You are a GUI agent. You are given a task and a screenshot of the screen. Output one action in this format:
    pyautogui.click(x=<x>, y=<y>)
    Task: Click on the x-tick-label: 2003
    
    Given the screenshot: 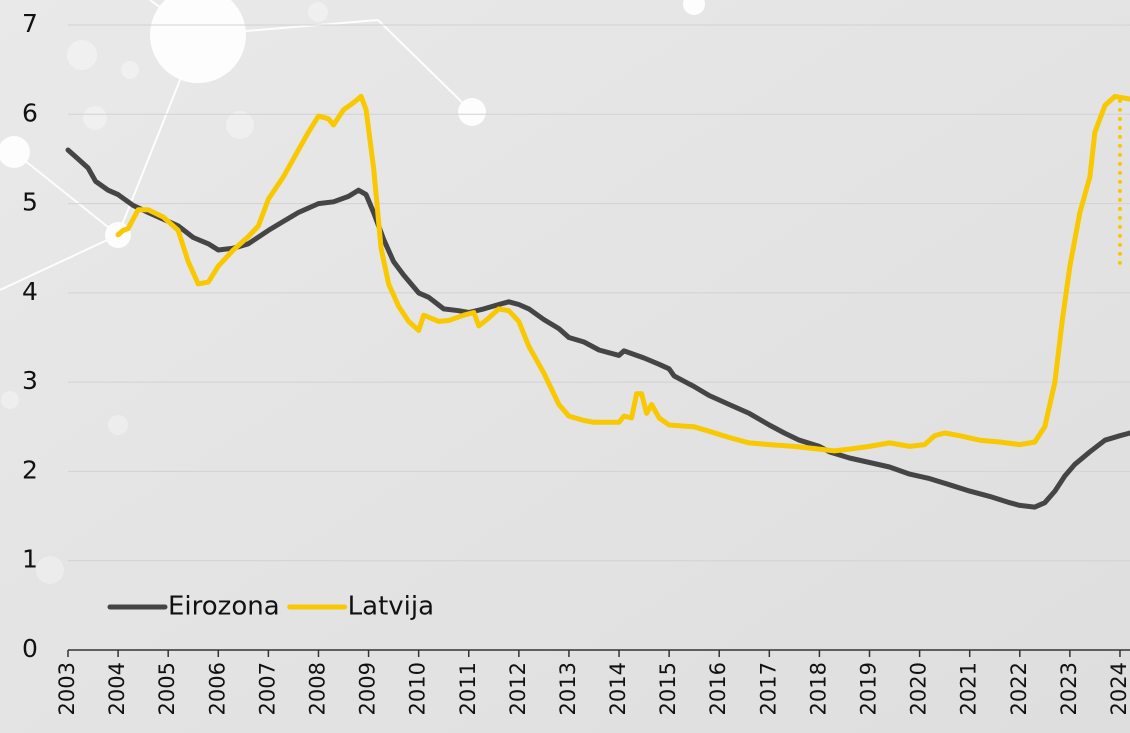 What is the action you would take?
    pyautogui.click(x=67, y=688)
    